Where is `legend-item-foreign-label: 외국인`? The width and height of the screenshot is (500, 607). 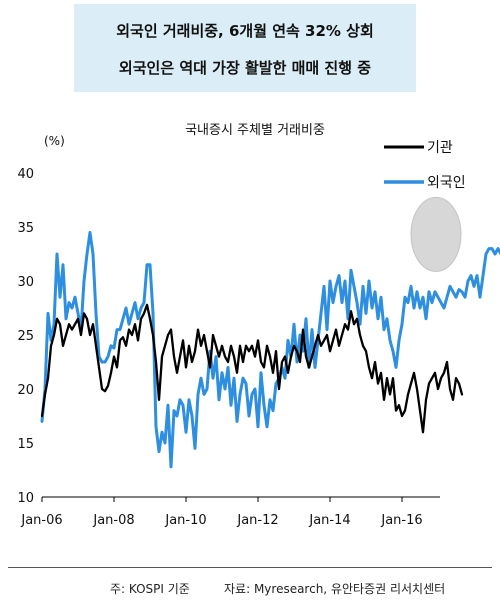
legend-item-foreign-label: 외국인 is located at coordinates (446, 183).